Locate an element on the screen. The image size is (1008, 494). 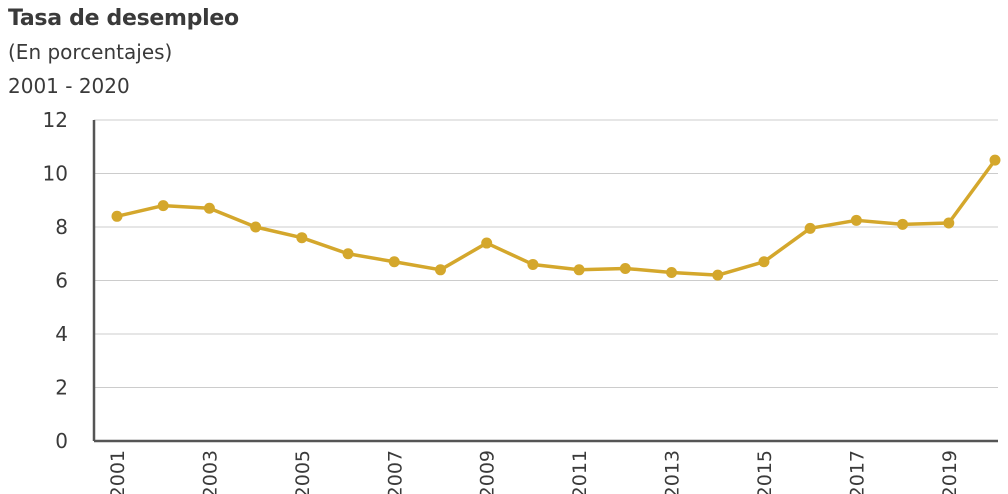
x-tick-label: 2003 is located at coordinates (210, 472).